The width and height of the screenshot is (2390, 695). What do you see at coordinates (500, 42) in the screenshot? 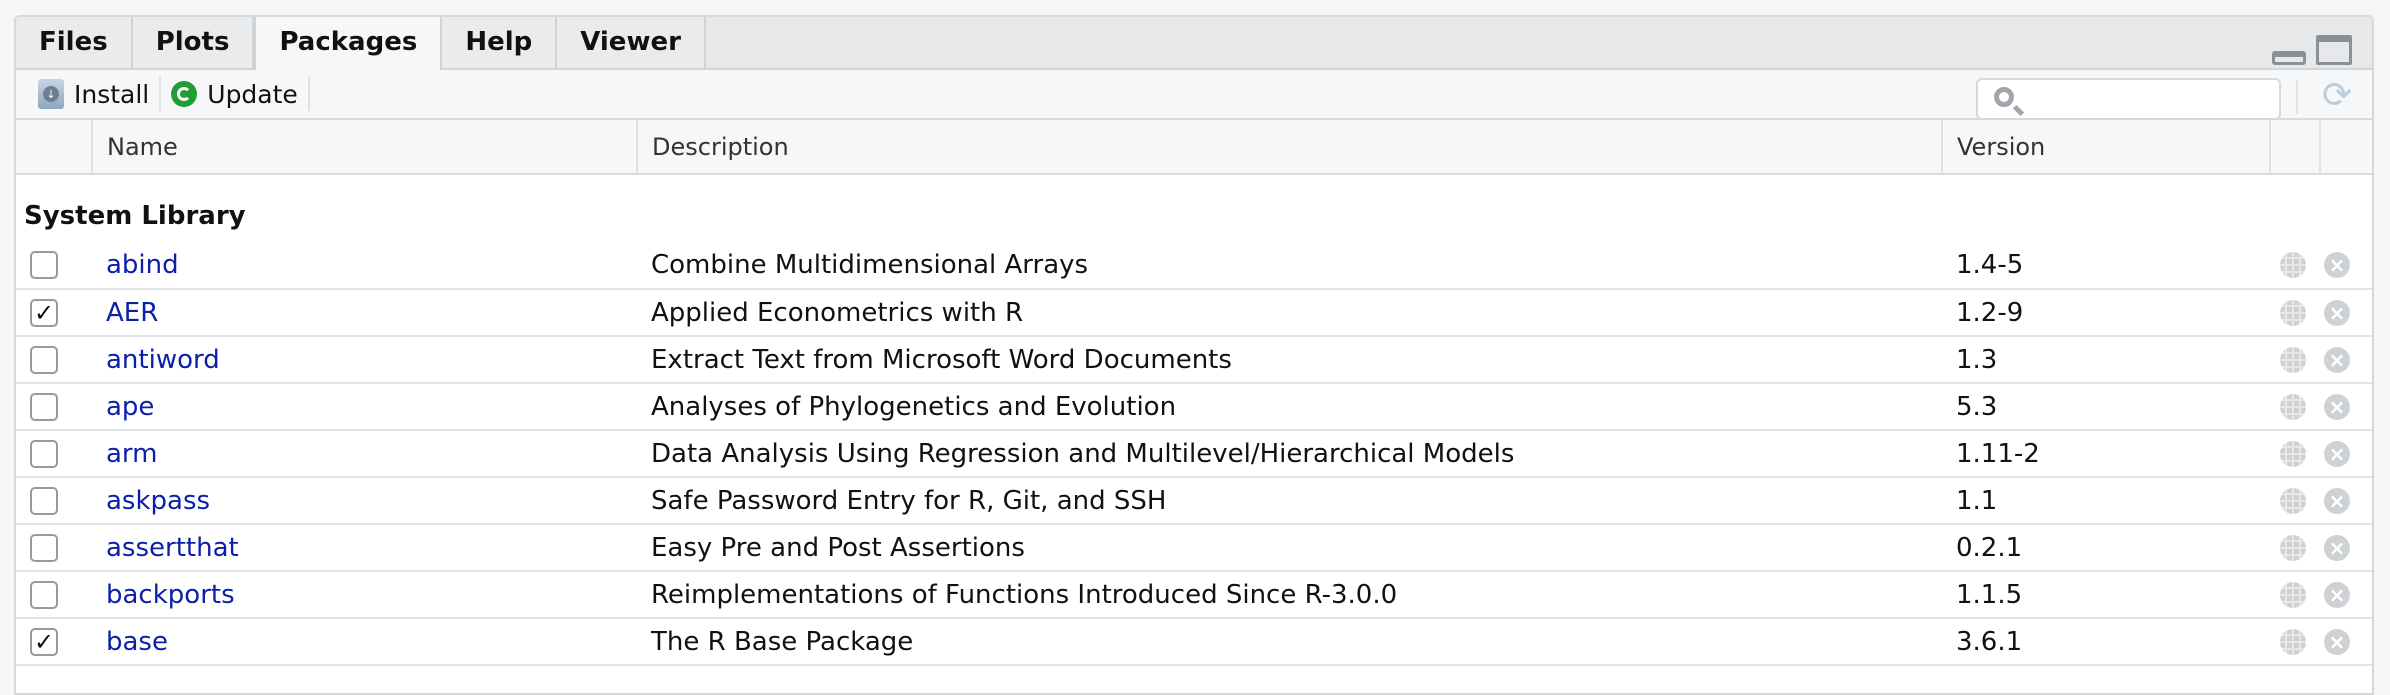
I see `tab-help: Help` at bounding box center [500, 42].